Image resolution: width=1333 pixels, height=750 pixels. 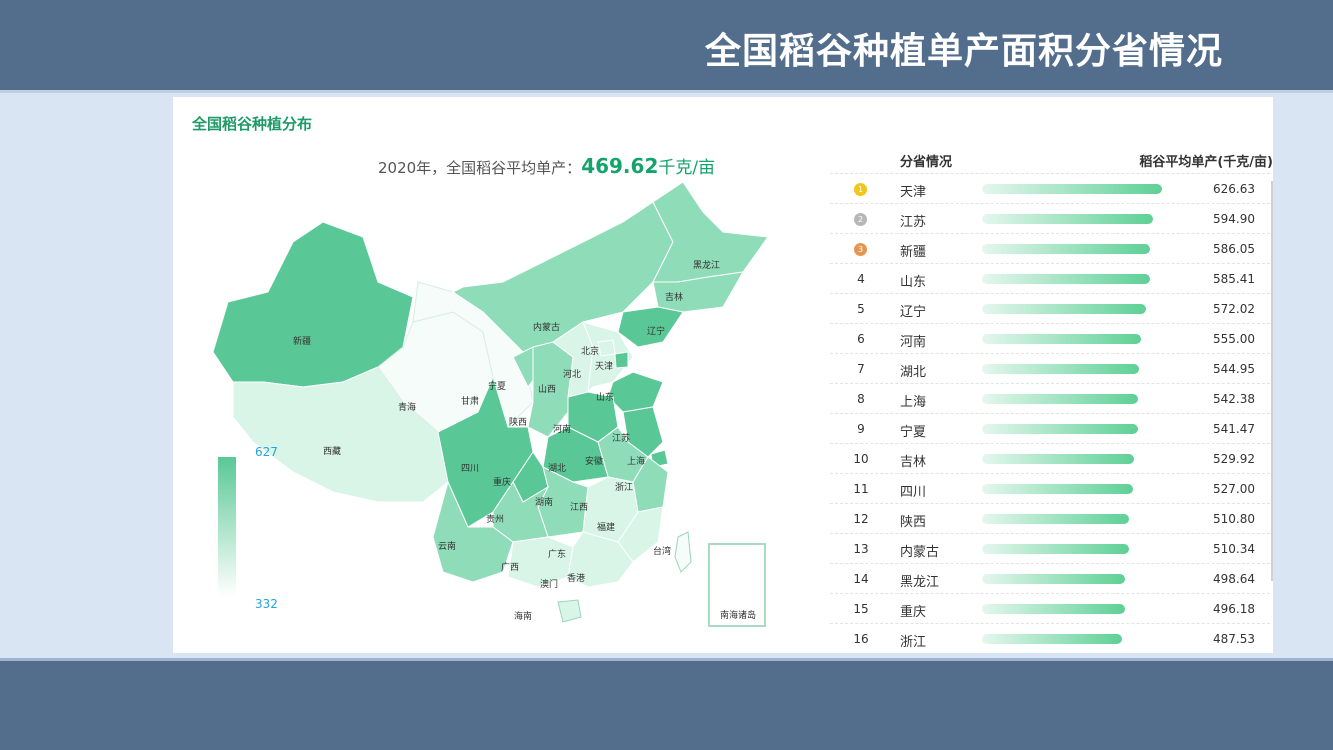 What do you see at coordinates (605, 397) in the screenshot?
I see `label-shandong: 山东` at bounding box center [605, 397].